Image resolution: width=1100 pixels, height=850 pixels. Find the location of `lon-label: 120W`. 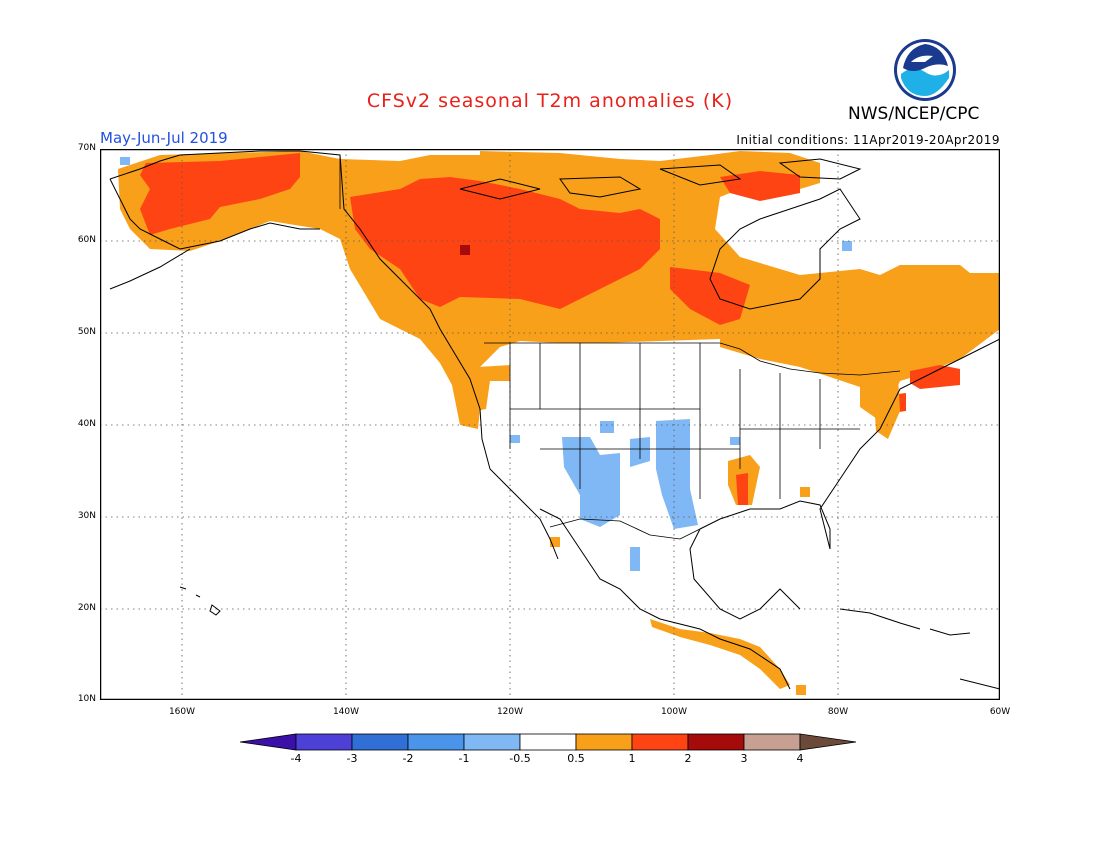

lon-label: 120W is located at coordinates (510, 712).